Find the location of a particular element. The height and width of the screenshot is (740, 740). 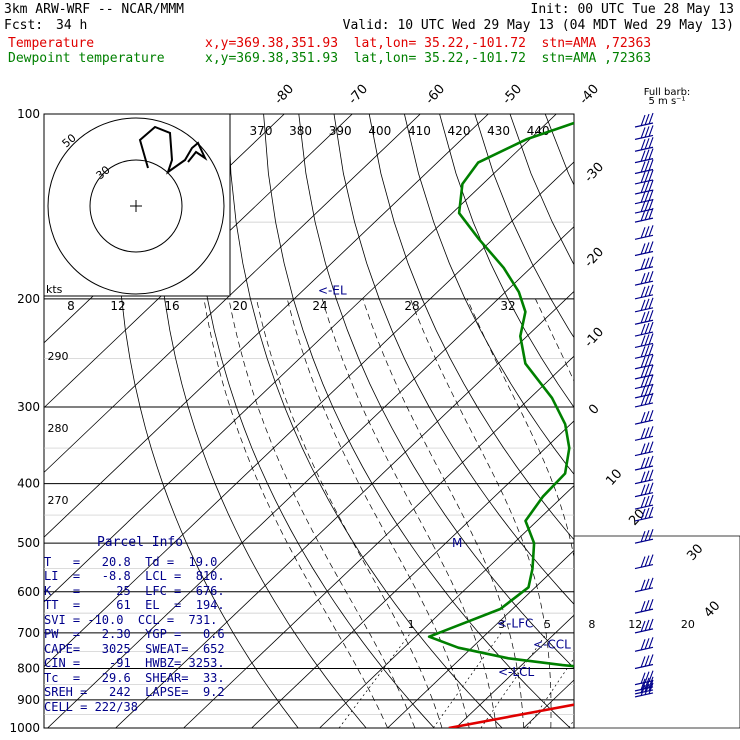

theta-label: 390 is located at coordinates (340, 131).